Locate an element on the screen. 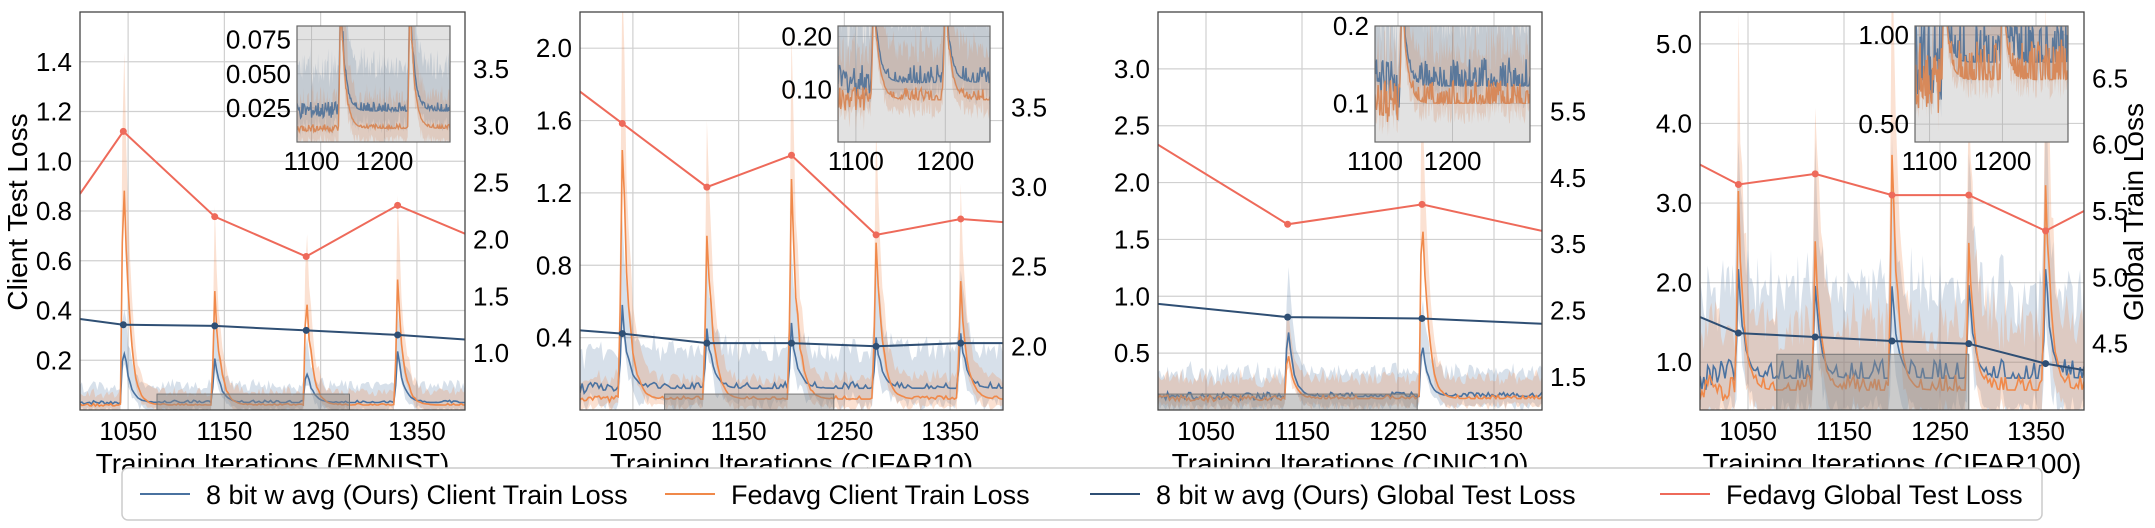 This screenshot has width=2155, height=528. inset-y-tick-label: 0.050 is located at coordinates (258, 74).